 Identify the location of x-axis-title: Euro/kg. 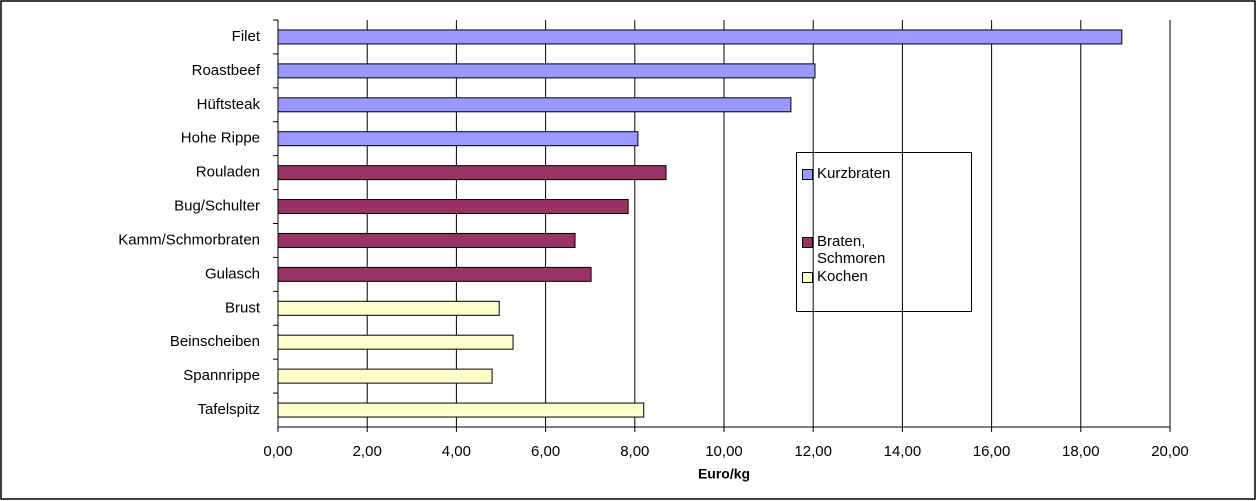
(724, 474).